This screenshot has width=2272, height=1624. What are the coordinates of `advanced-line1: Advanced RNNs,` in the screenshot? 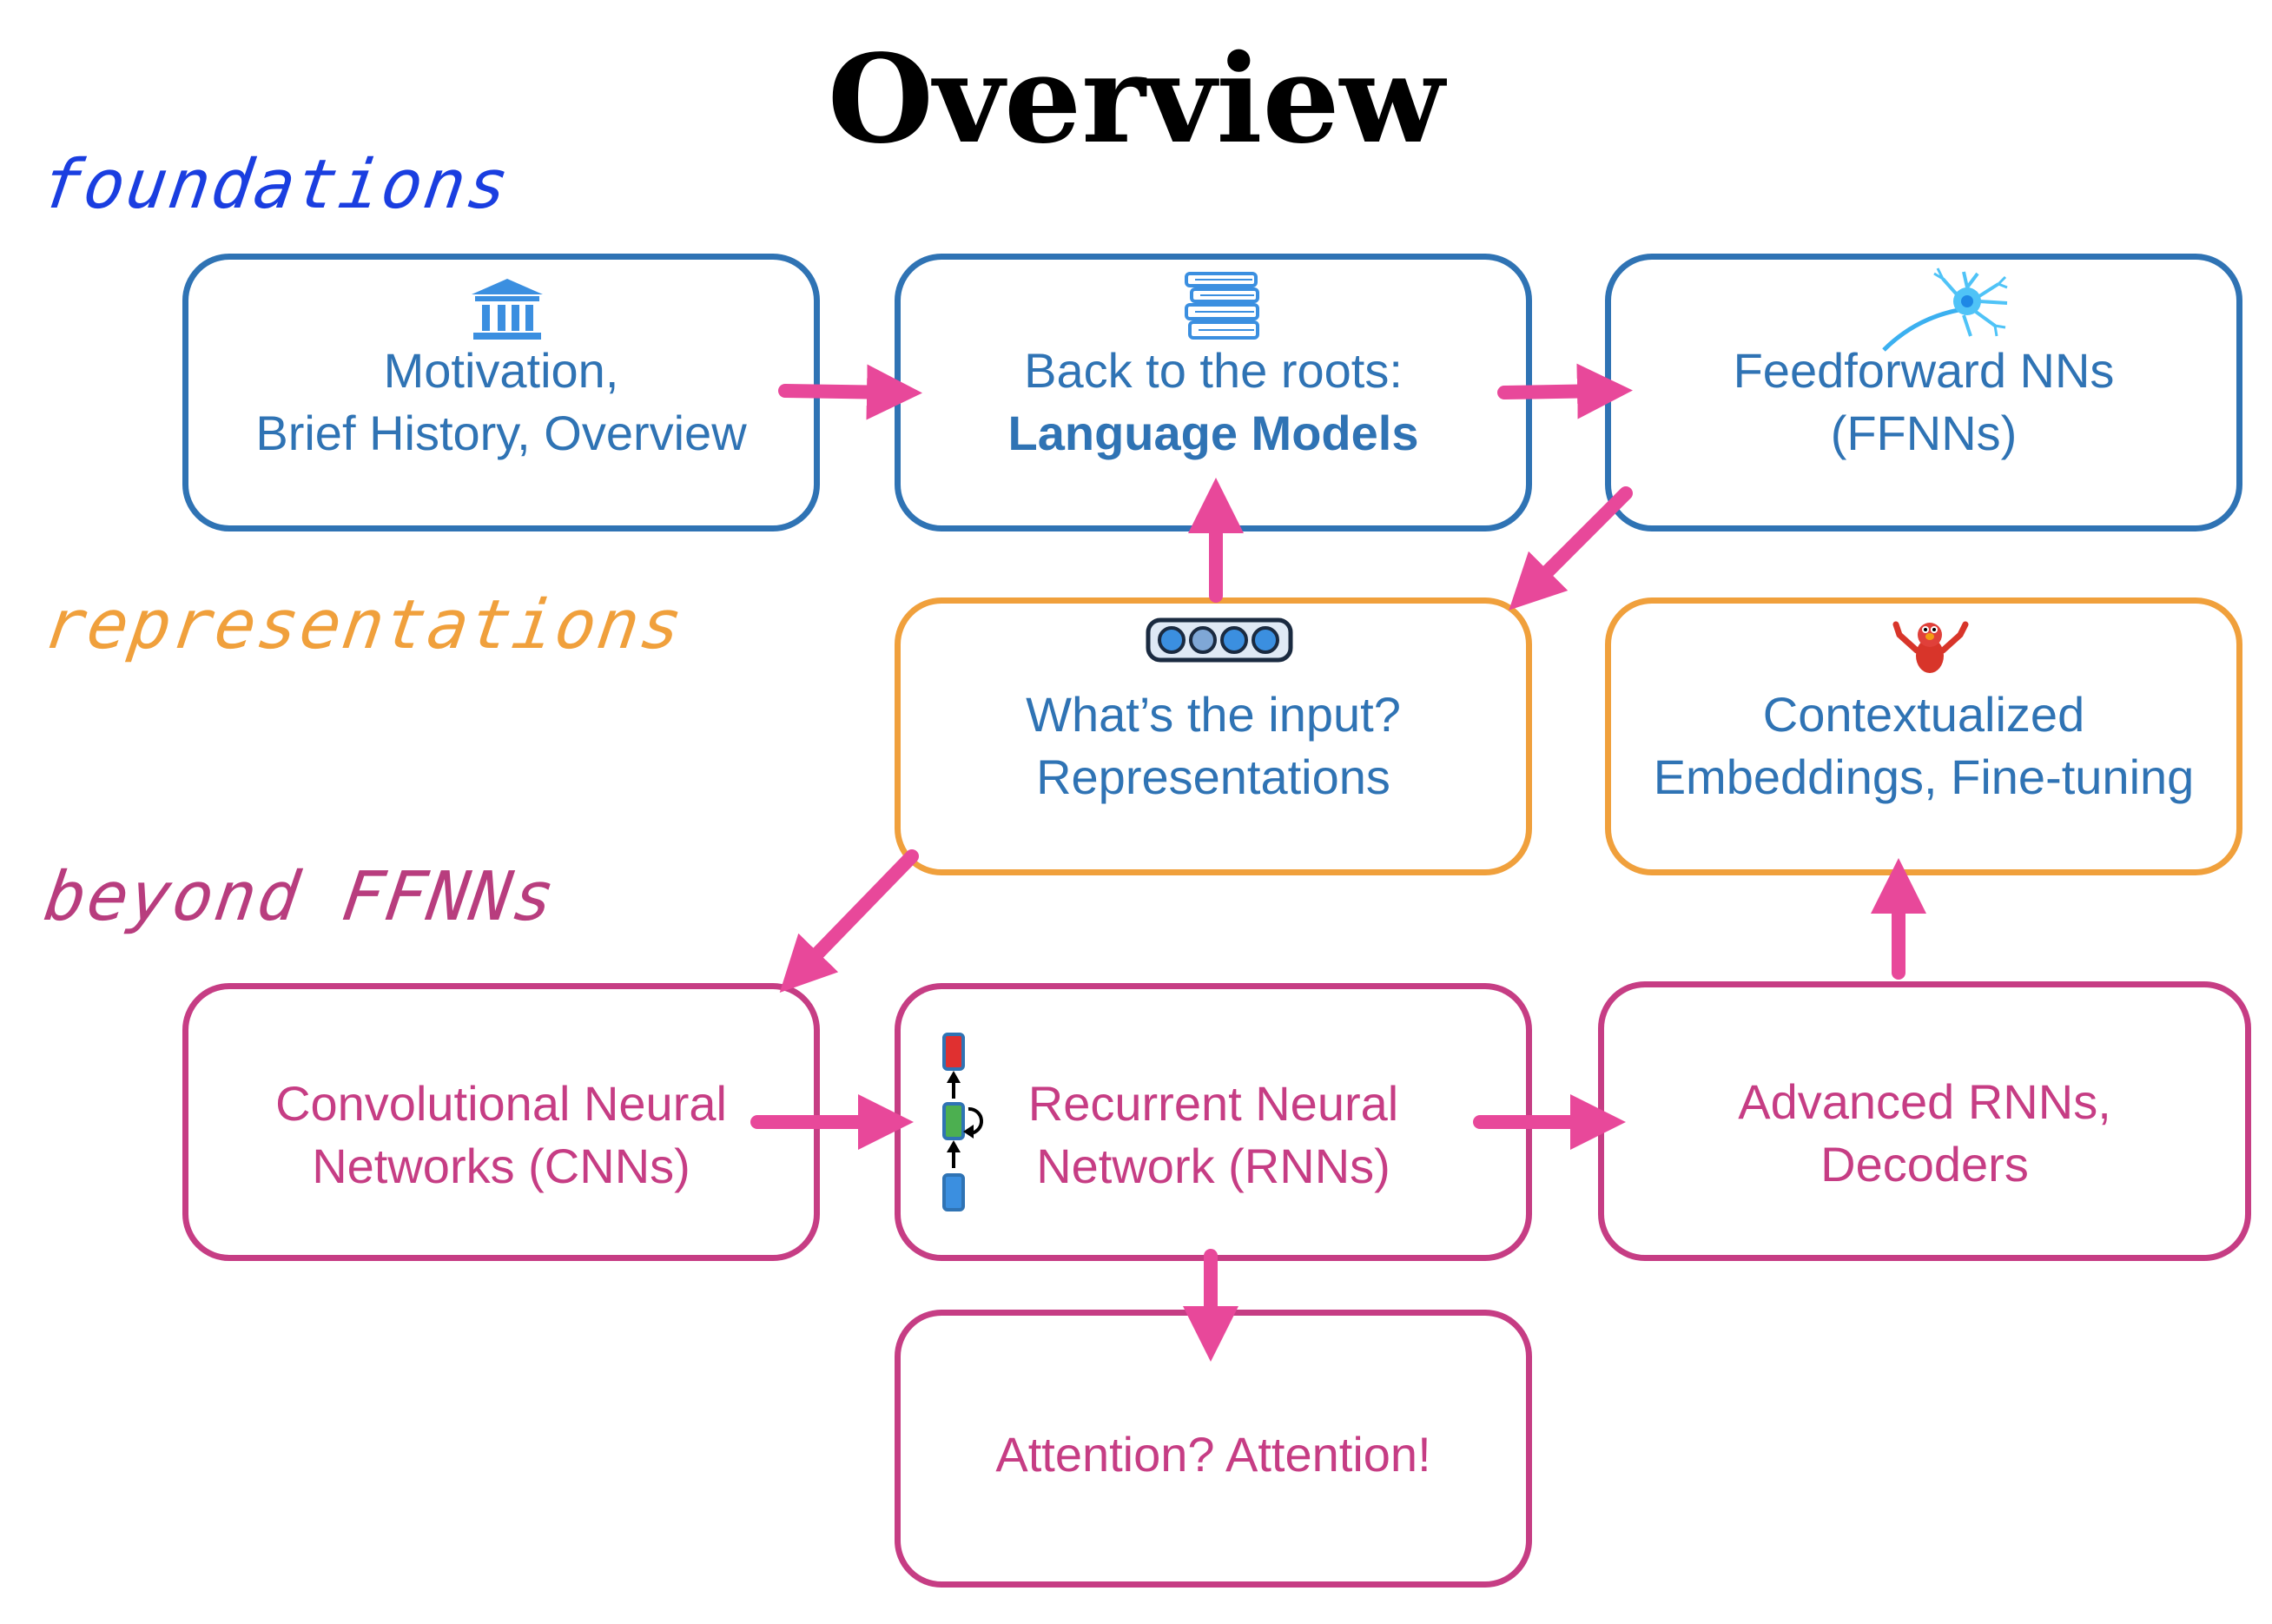 It's located at (1924, 1101).